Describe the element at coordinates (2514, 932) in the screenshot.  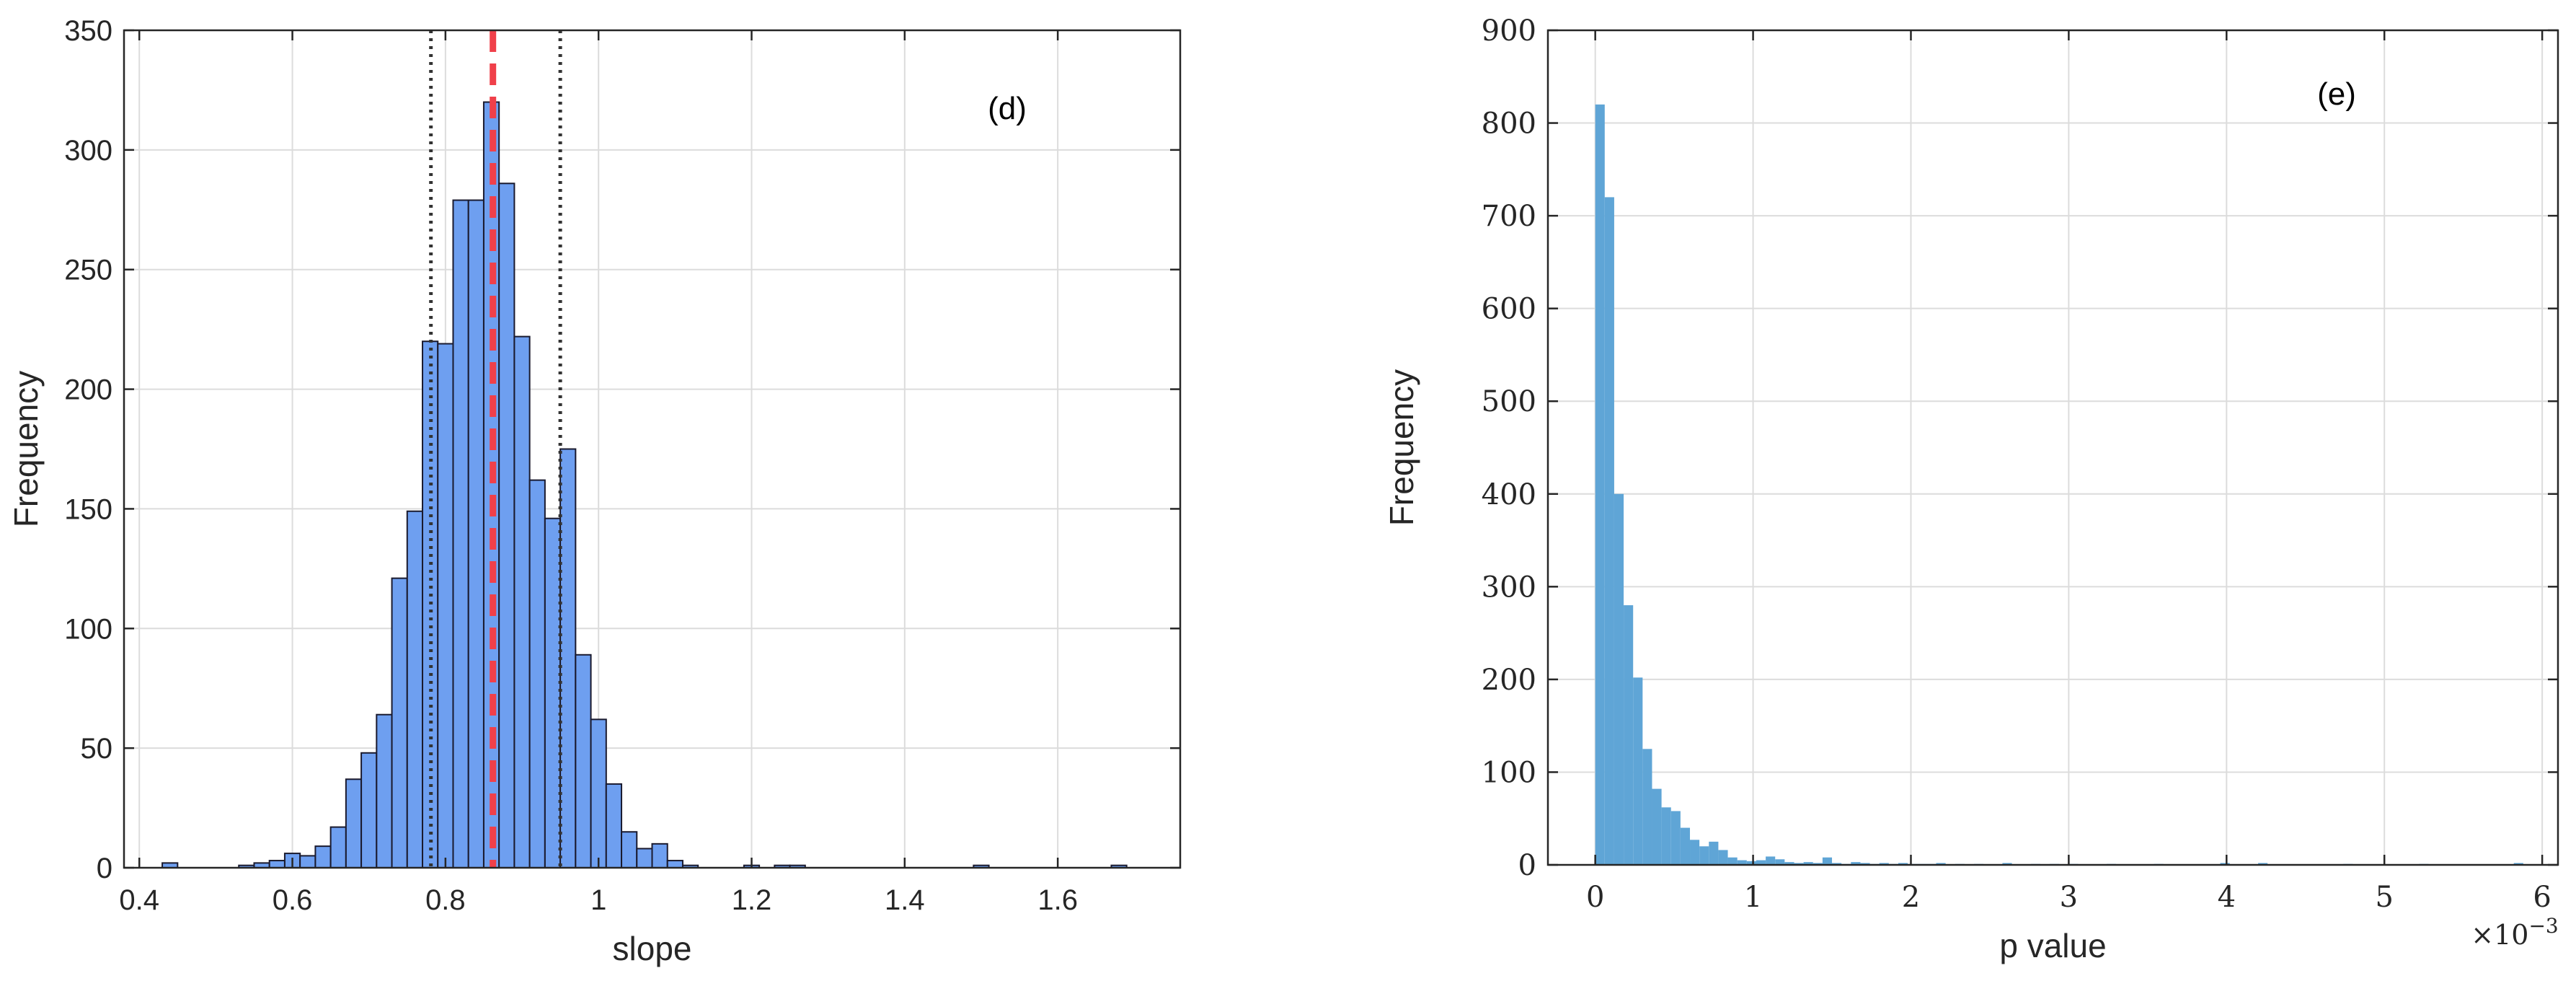
I see `axis-exponent-label: ×10⁻³` at that location.